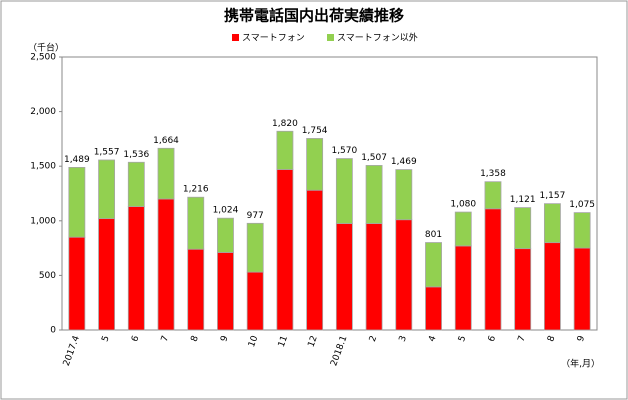  I want to click on total-label: 1,557, so click(107, 152).